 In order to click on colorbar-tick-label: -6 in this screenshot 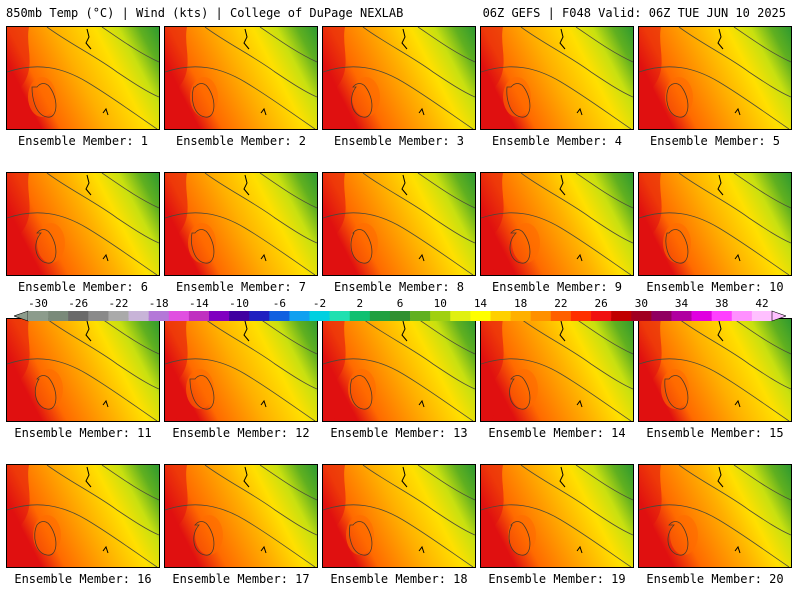, I will do `click(279, 303)`.